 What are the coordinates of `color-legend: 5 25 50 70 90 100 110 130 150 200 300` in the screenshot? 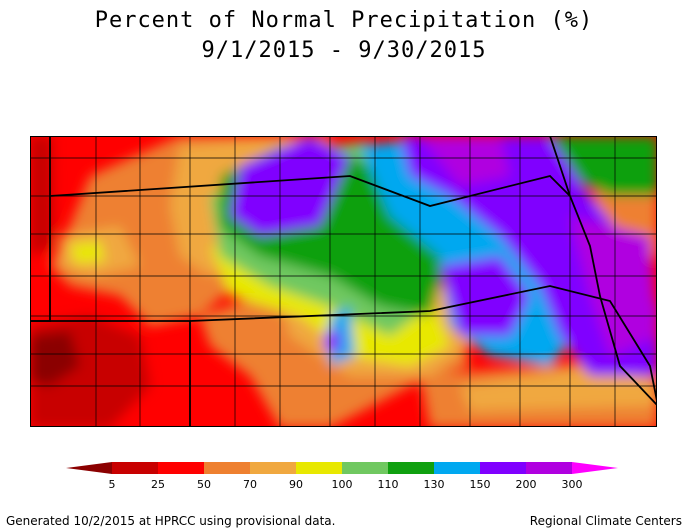 It's located at (342, 476).